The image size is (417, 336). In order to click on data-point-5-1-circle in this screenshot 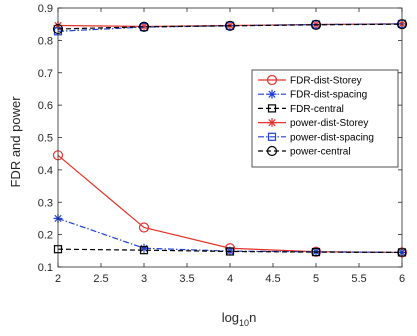, I will do `click(144, 26)`.